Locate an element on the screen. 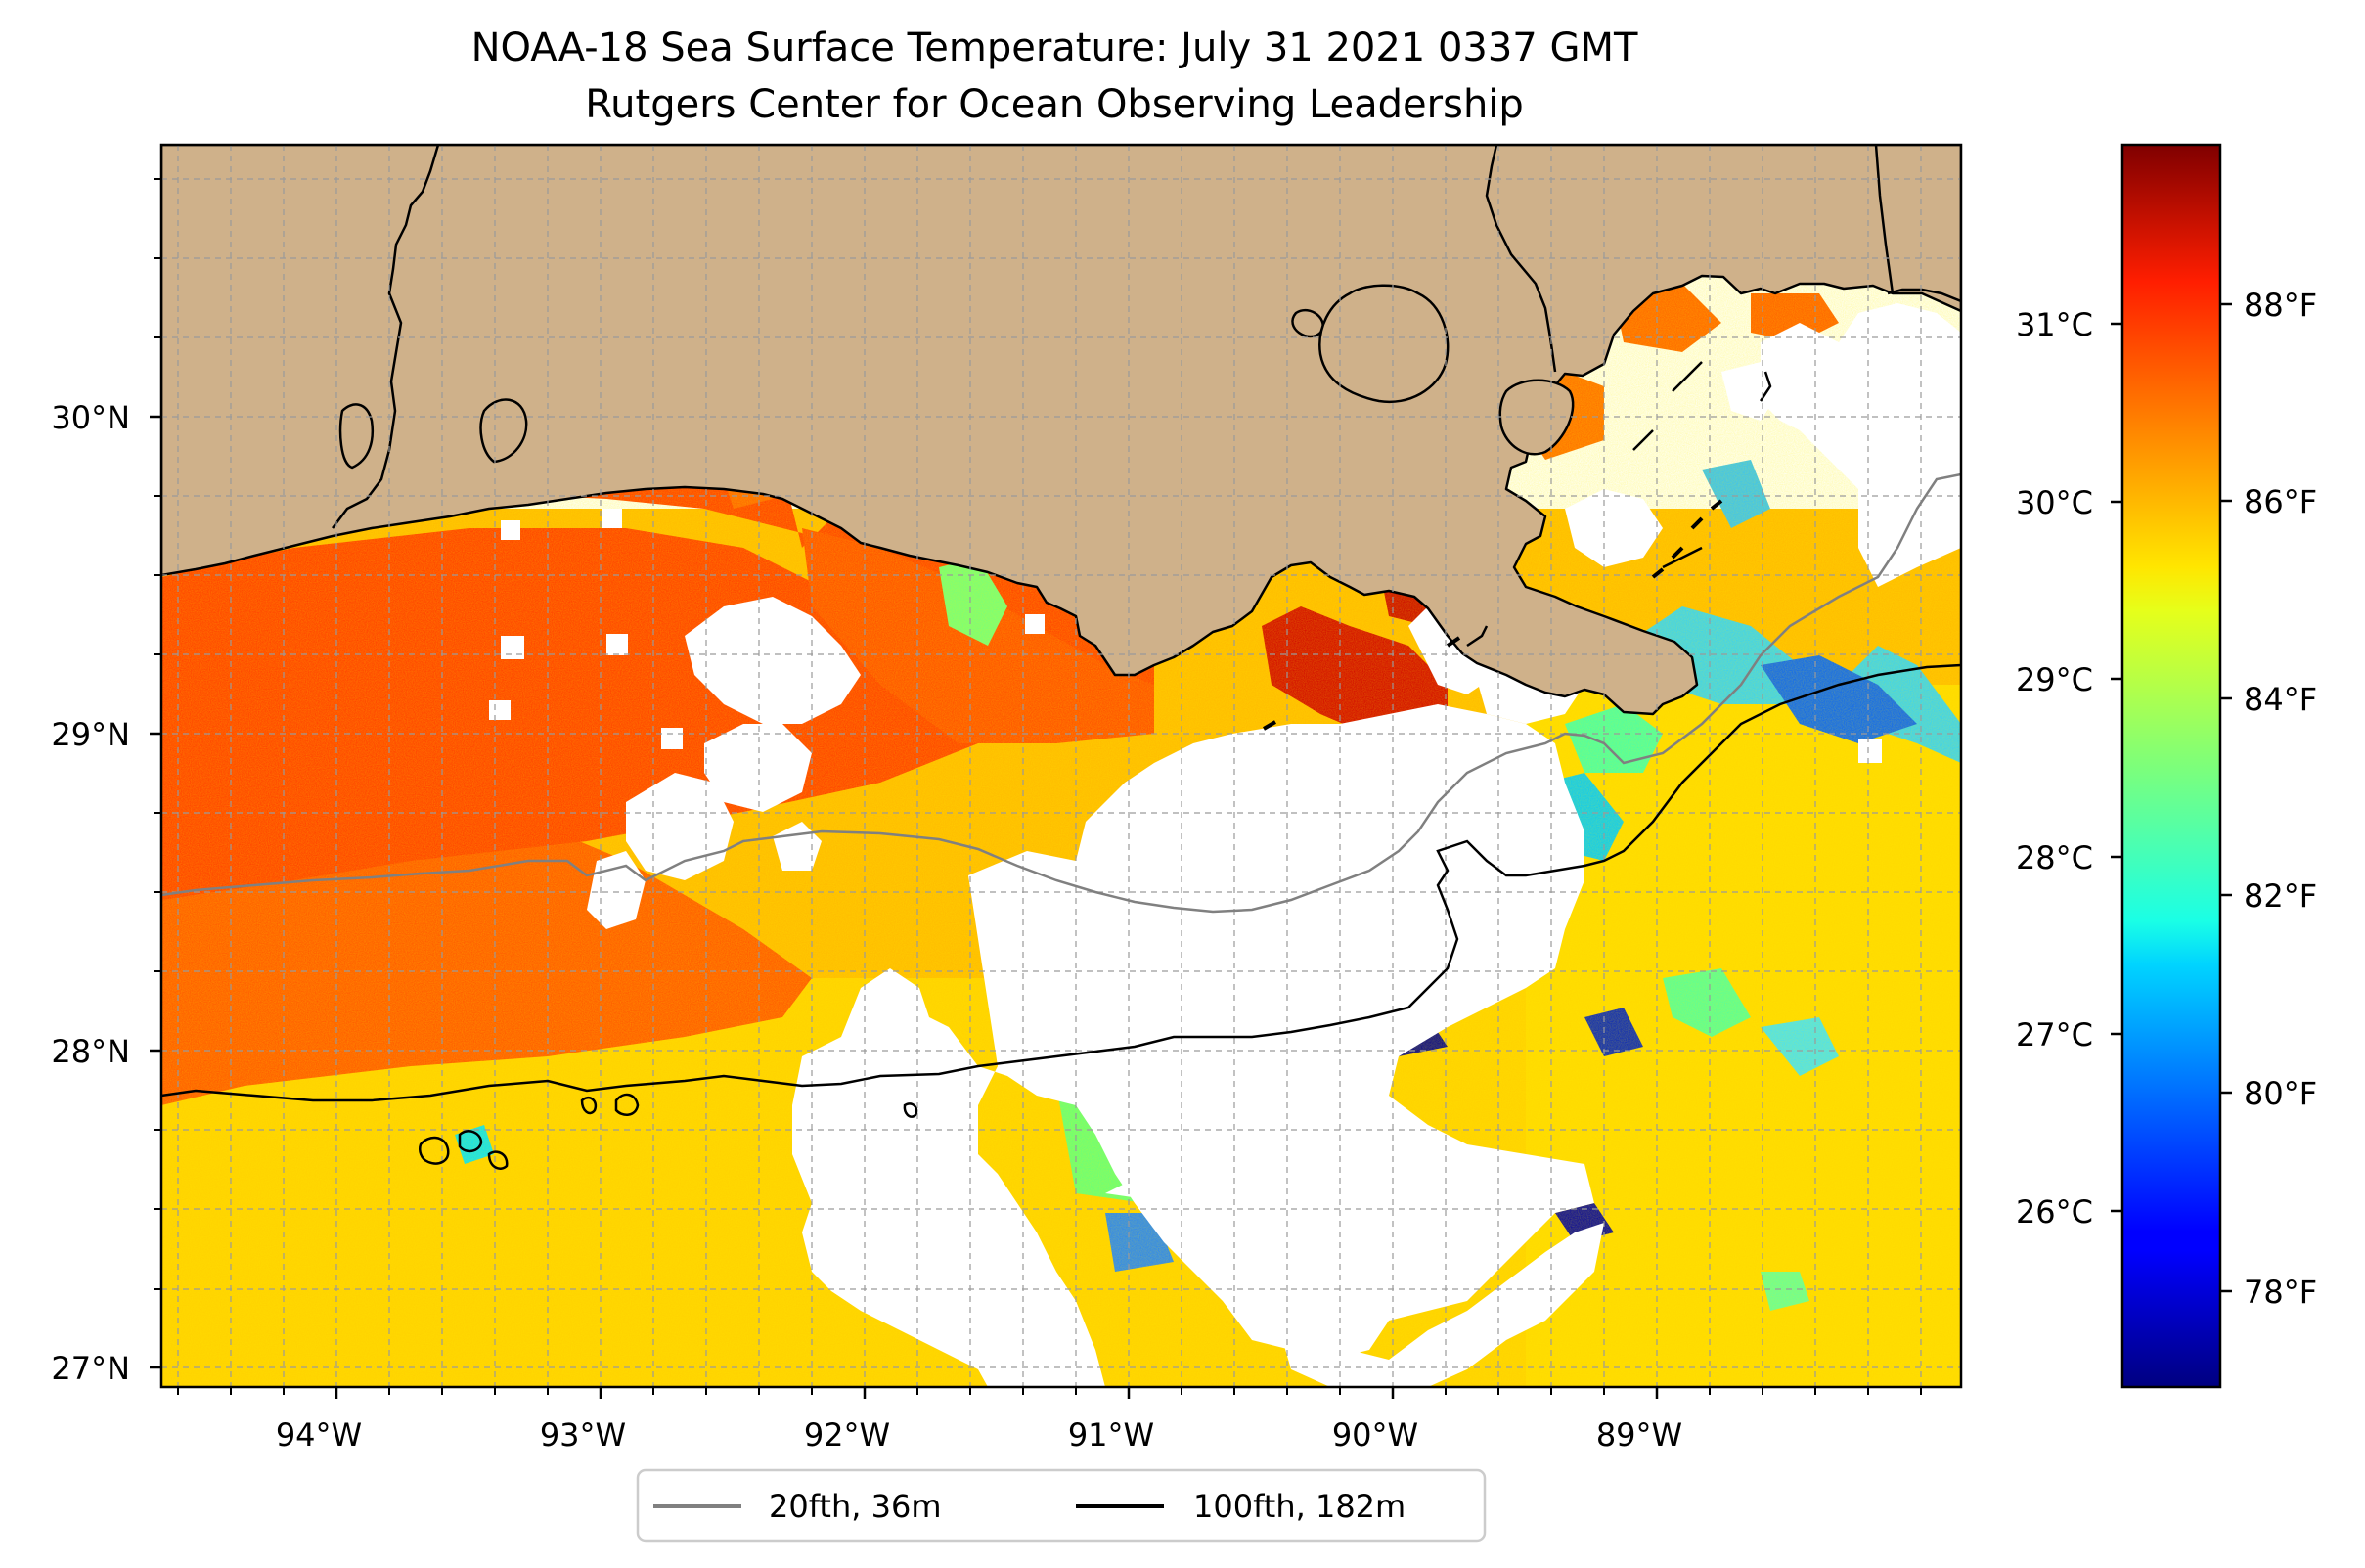 The image size is (2365, 1568). lon-tick-marks is located at coordinates (997, 1393).